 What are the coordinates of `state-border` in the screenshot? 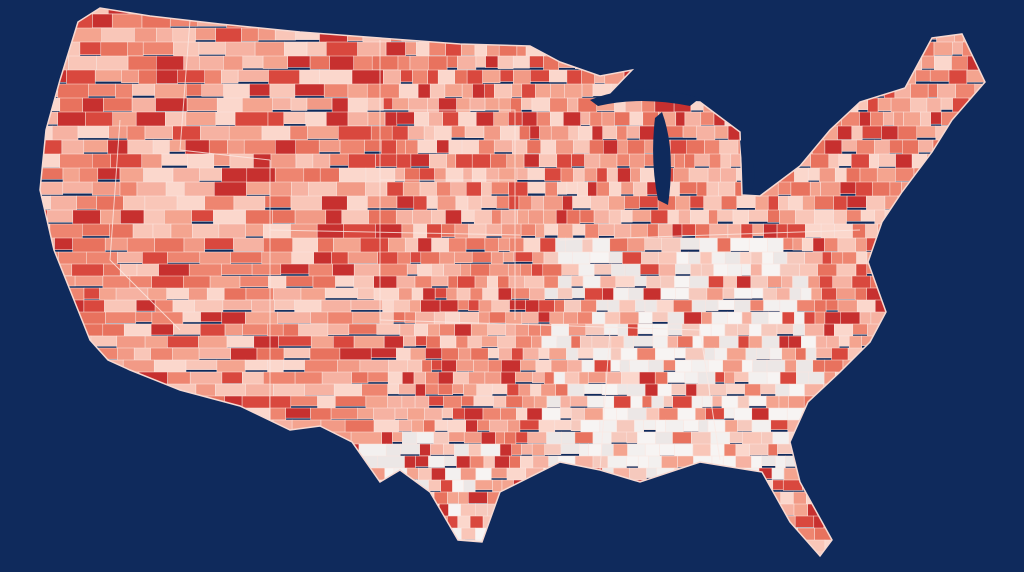 It's located at (145, 225).